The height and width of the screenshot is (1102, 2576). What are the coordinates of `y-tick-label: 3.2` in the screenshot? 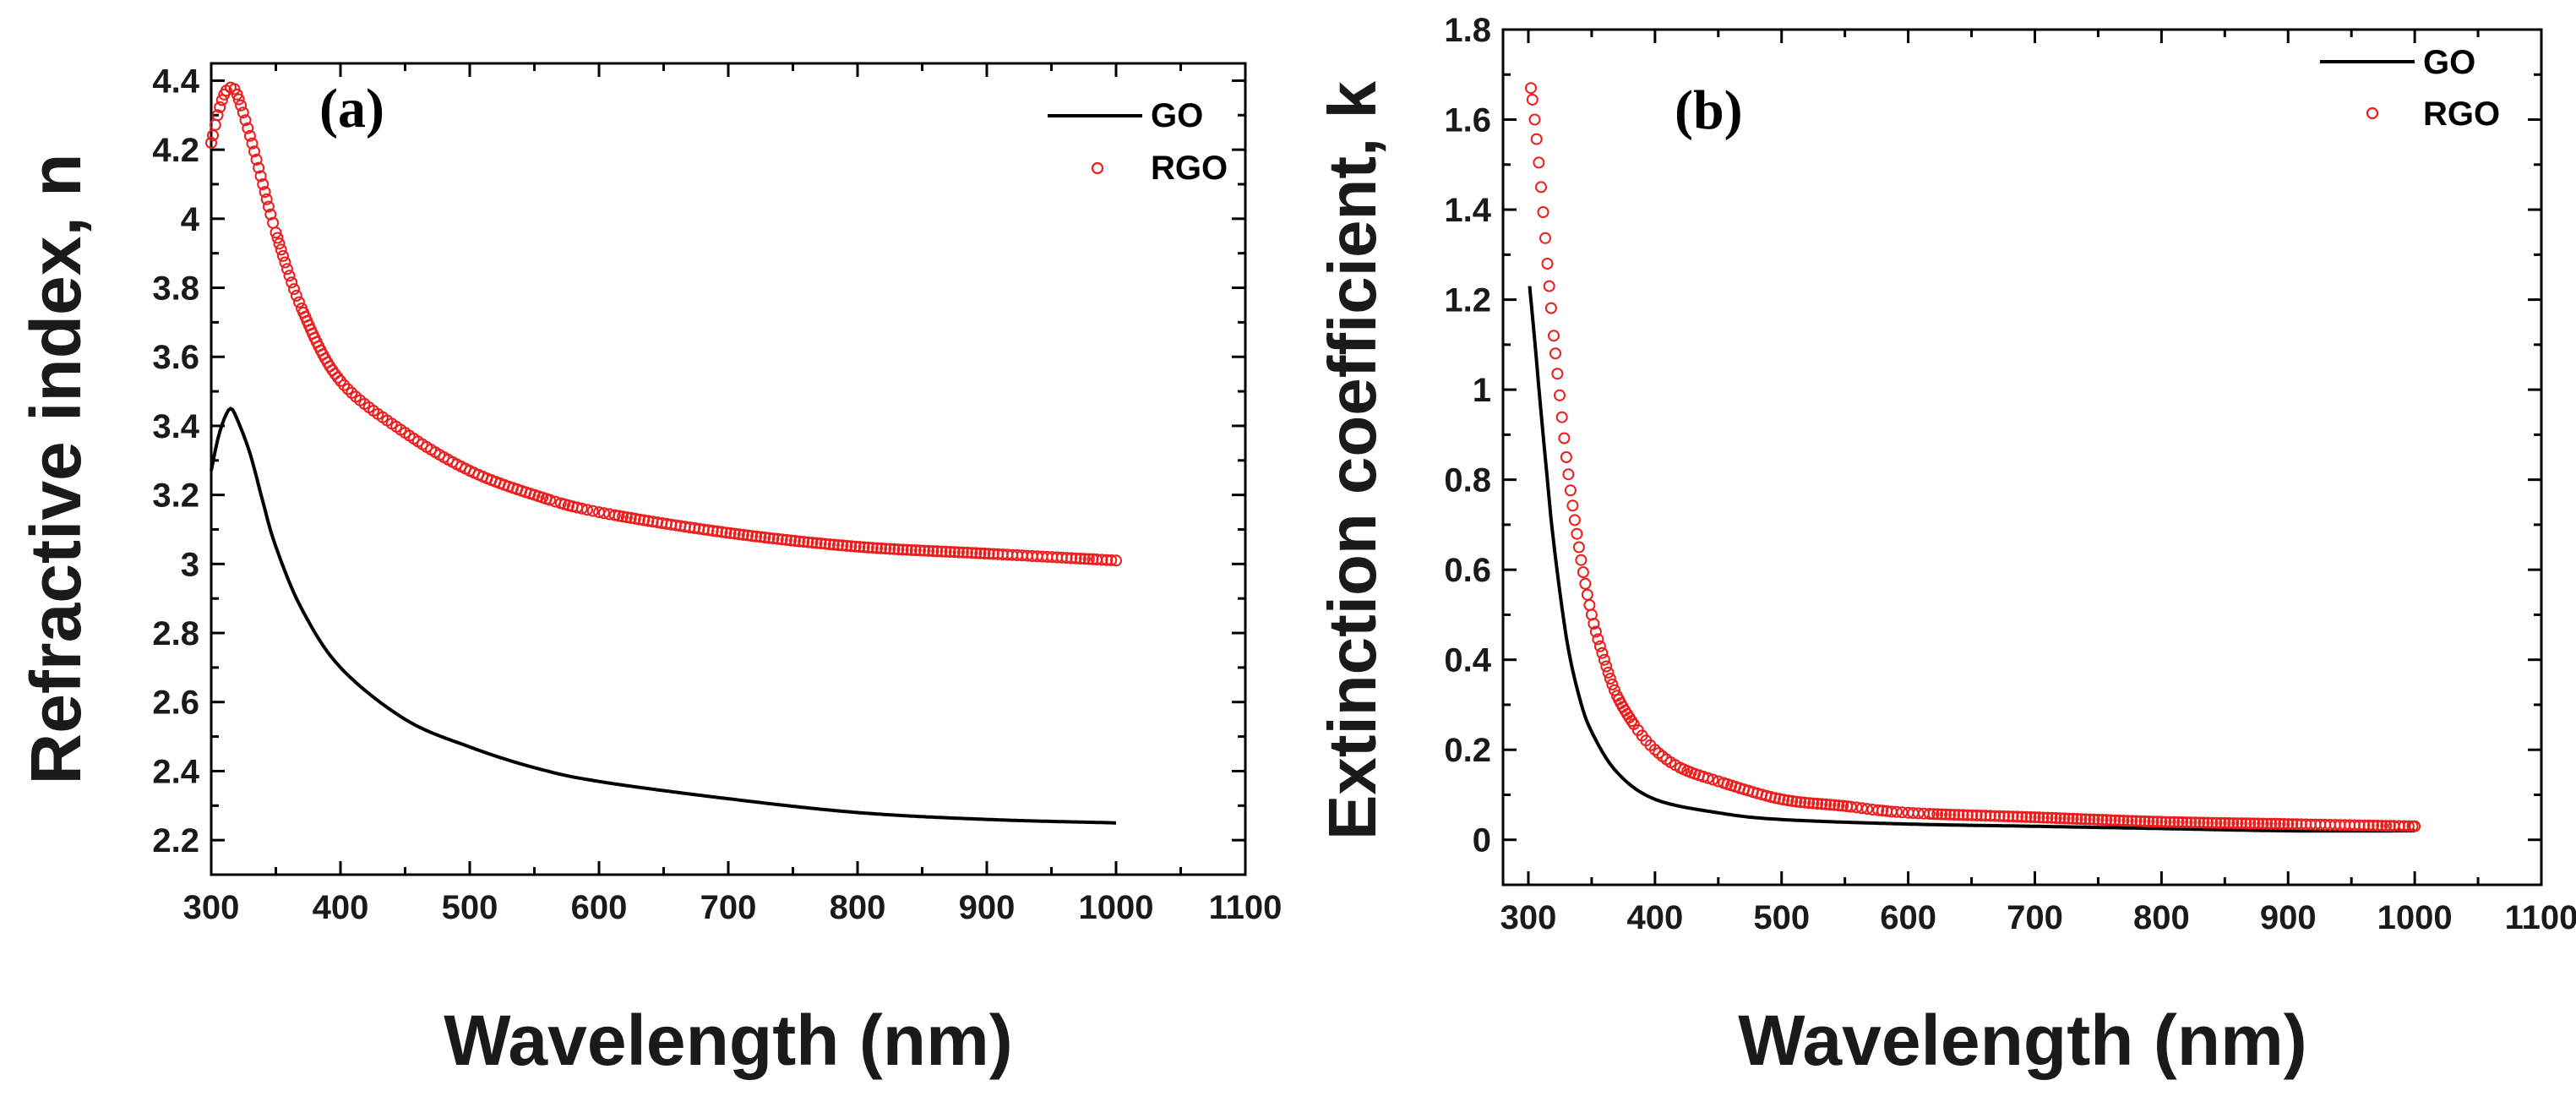 It's located at (175, 496).